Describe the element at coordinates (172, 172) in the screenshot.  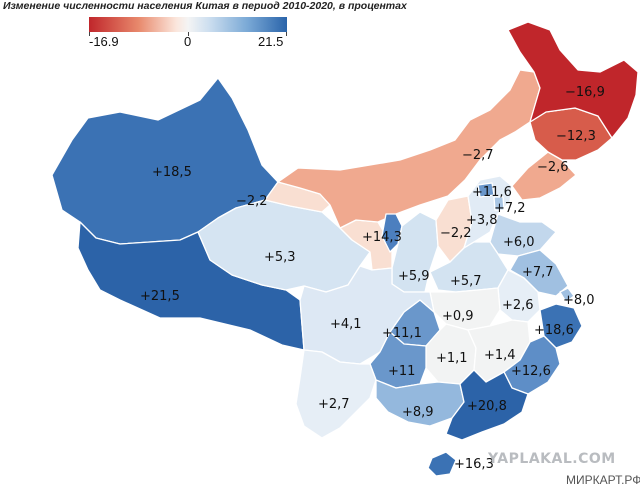
I see `label-xinjiang: +18,5` at that location.